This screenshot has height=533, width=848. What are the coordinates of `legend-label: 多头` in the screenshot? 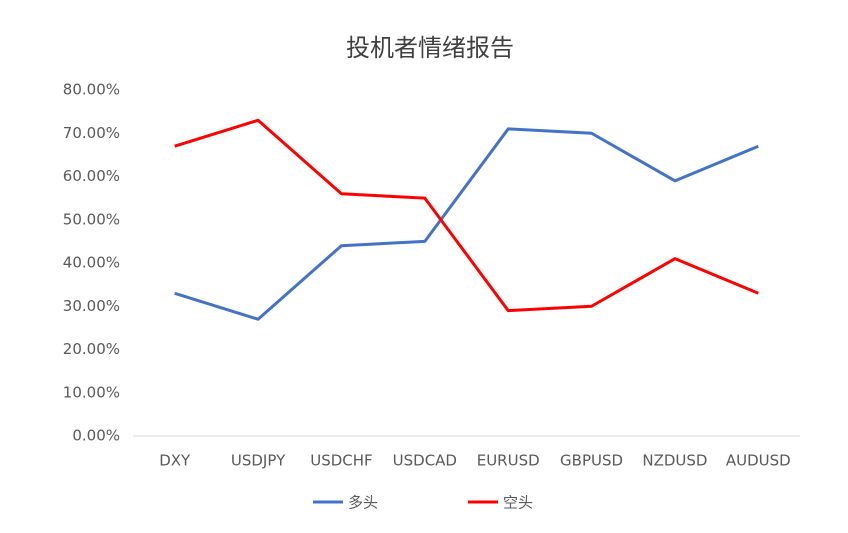 It's located at (363, 503).